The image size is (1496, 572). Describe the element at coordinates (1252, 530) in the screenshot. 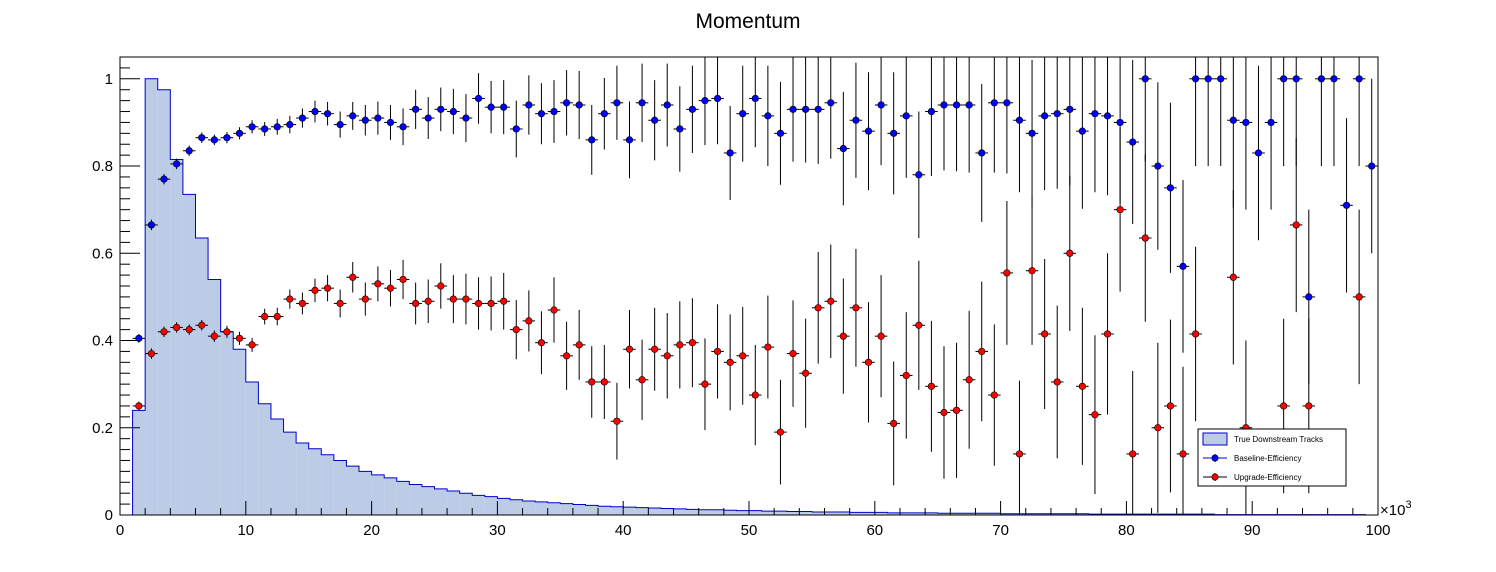

I see `x-tick-label: 90` at that location.